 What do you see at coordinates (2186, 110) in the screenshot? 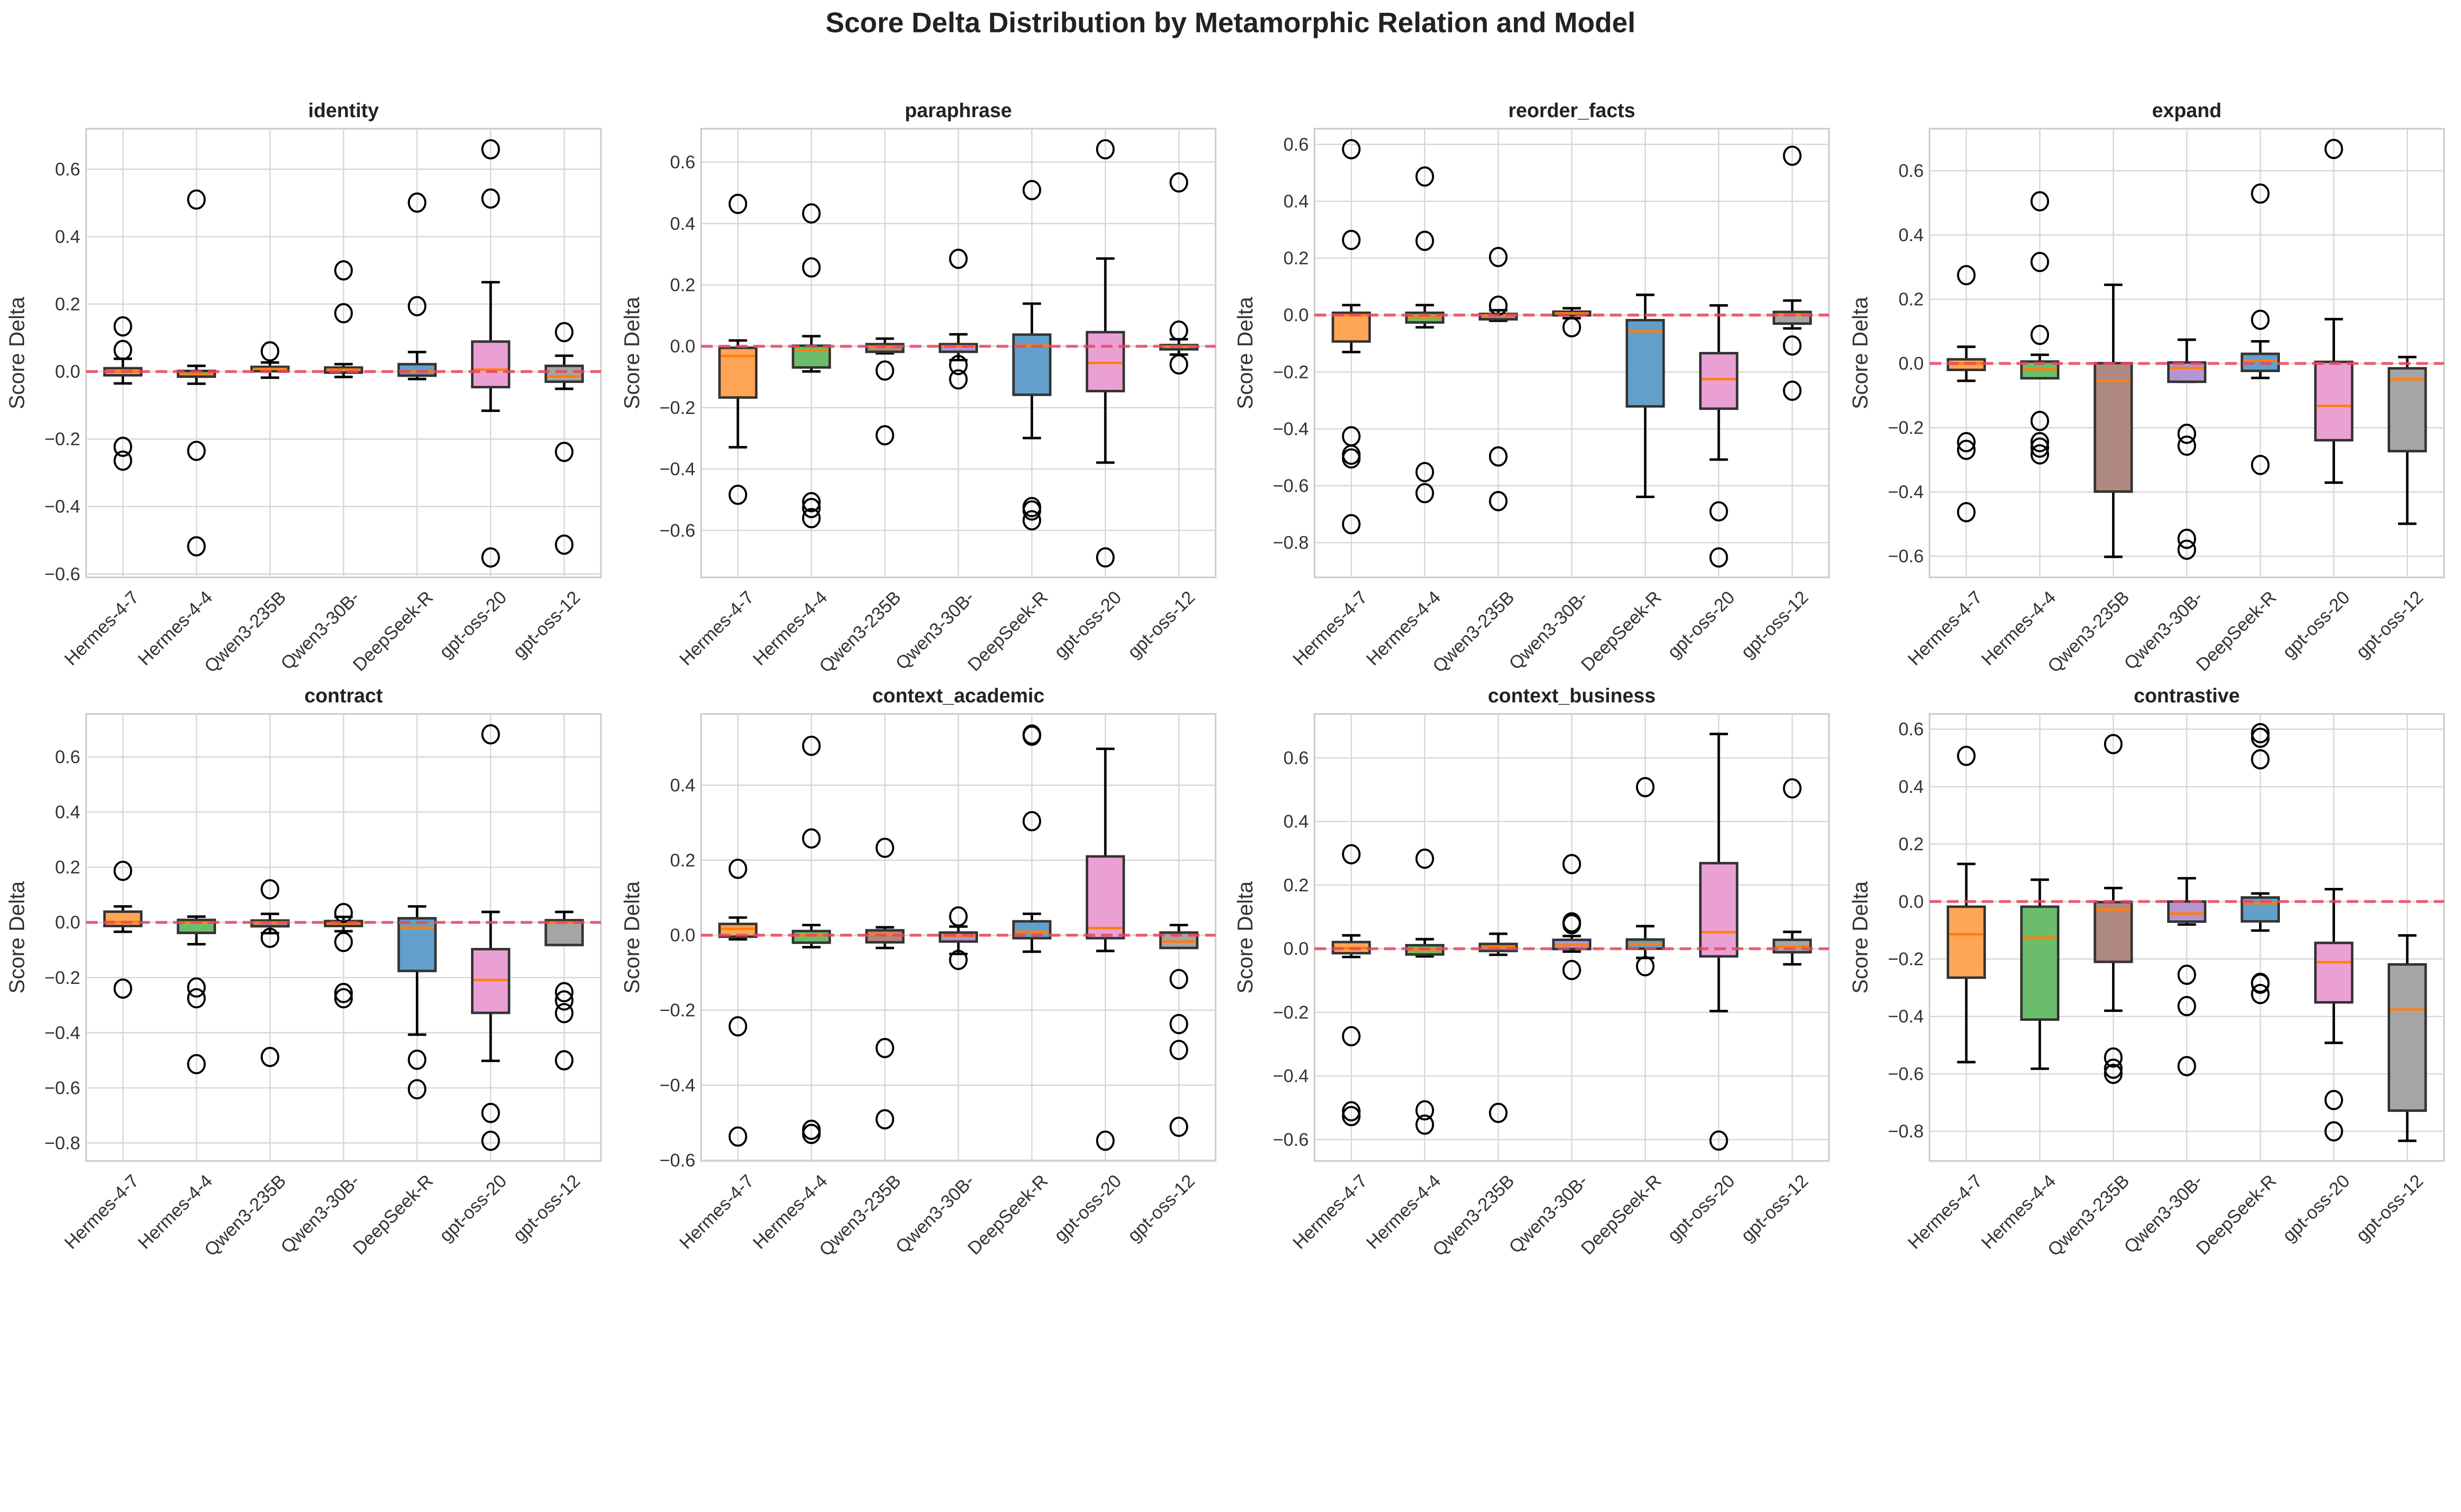
I see `subplot-title: expand` at bounding box center [2186, 110].